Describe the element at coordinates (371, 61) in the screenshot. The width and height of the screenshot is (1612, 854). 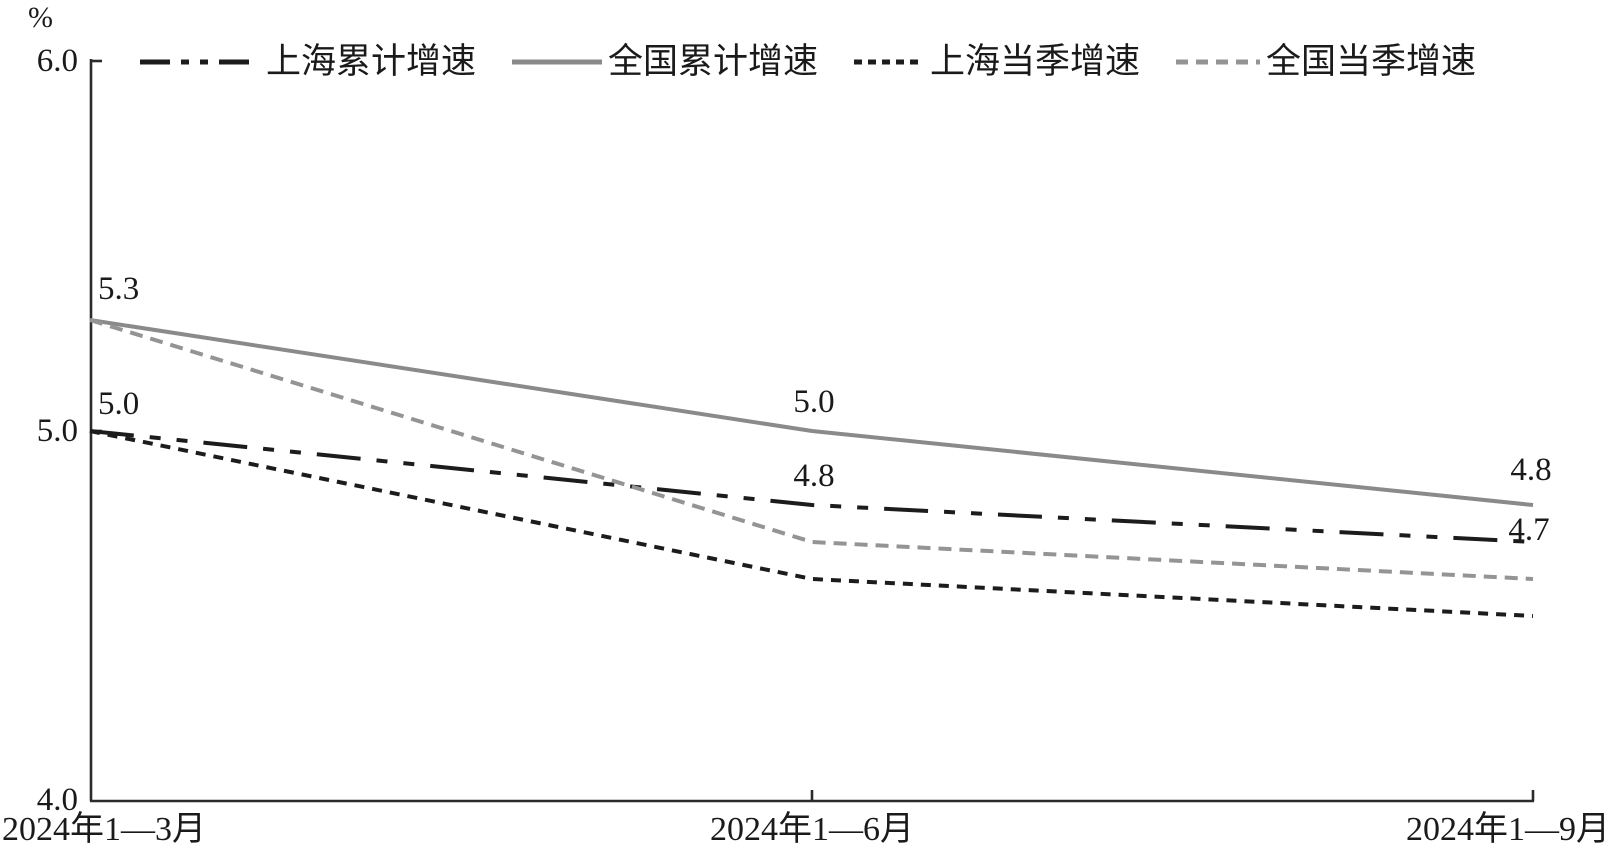
I see `legend-label: 上海累计增速` at that location.